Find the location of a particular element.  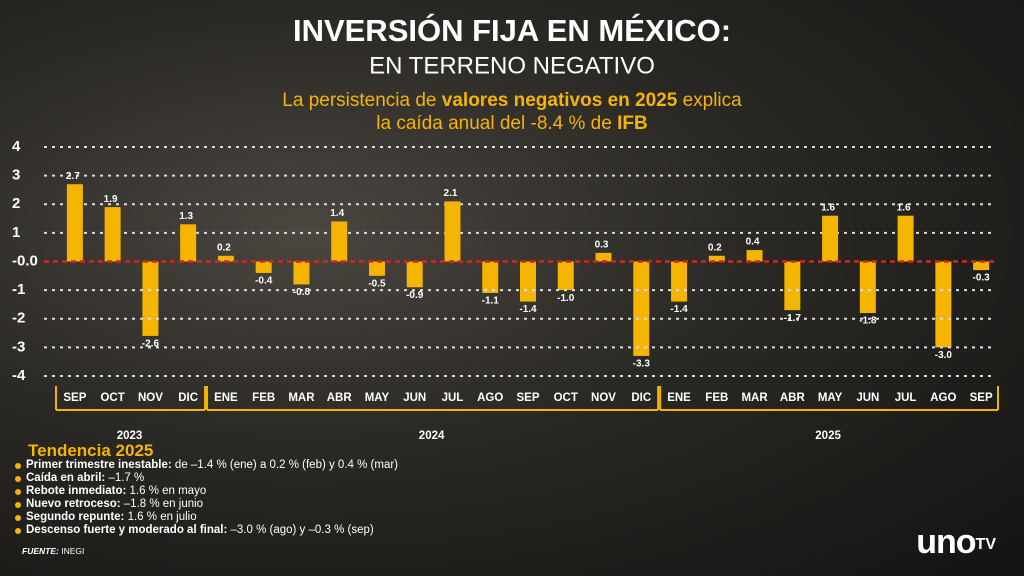

note-label: Caída en abril: is located at coordinates (66, 478).